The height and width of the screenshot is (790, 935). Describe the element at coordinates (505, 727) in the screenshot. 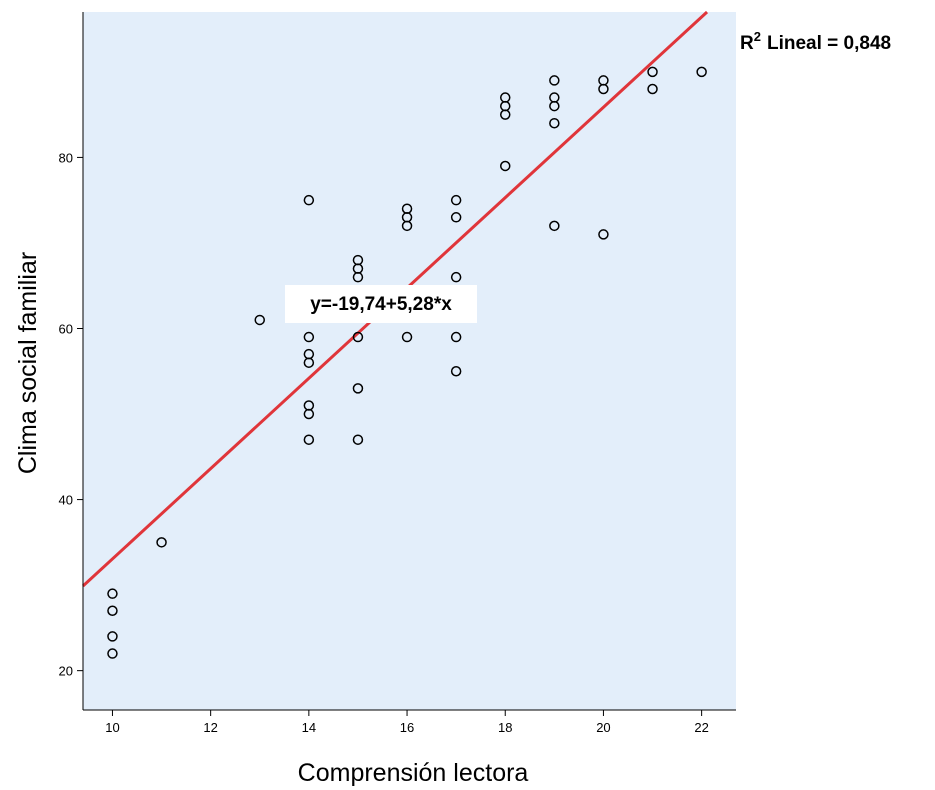

I see `x-tick-label: 18` at that location.